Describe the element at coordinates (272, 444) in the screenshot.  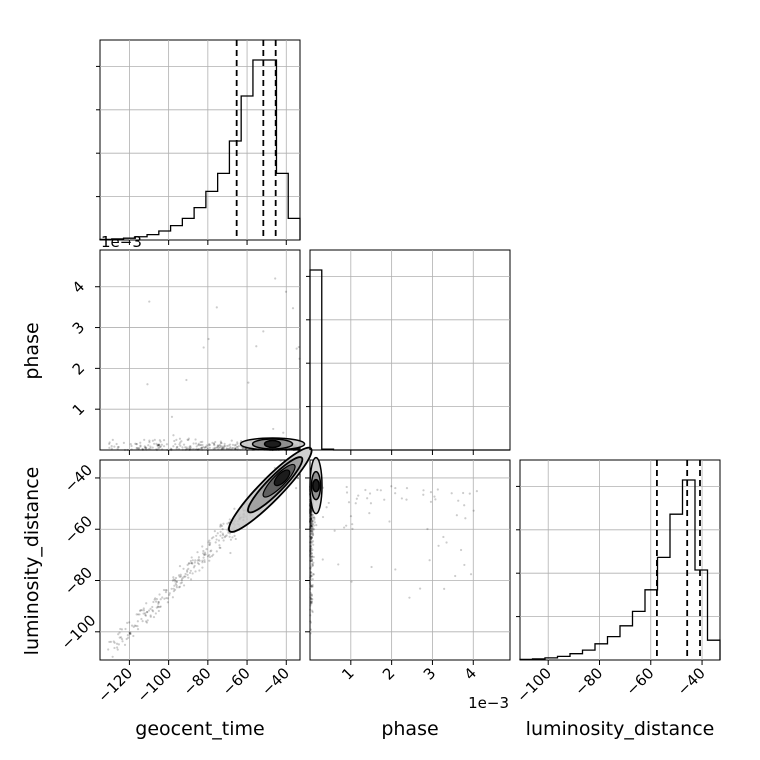
I see `density-contour` at that location.